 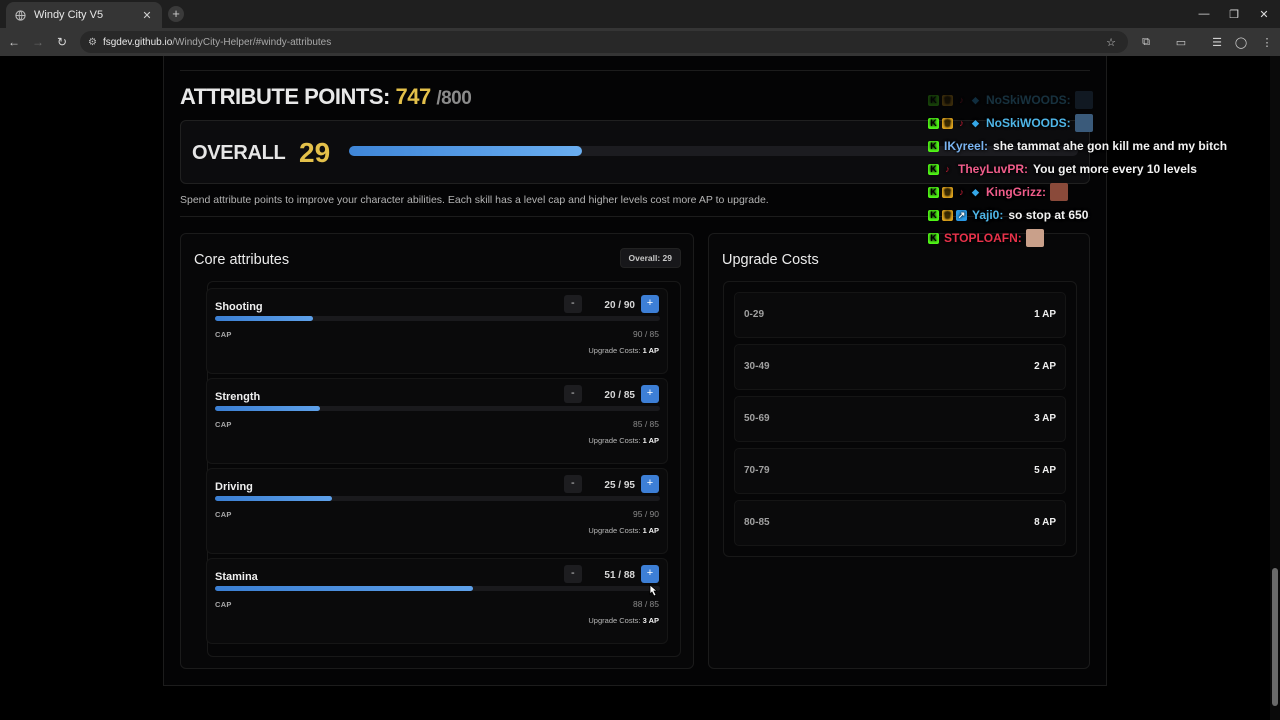 What do you see at coordinates (1275, 388) in the screenshot?
I see `scrollbar` at bounding box center [1275, 388].